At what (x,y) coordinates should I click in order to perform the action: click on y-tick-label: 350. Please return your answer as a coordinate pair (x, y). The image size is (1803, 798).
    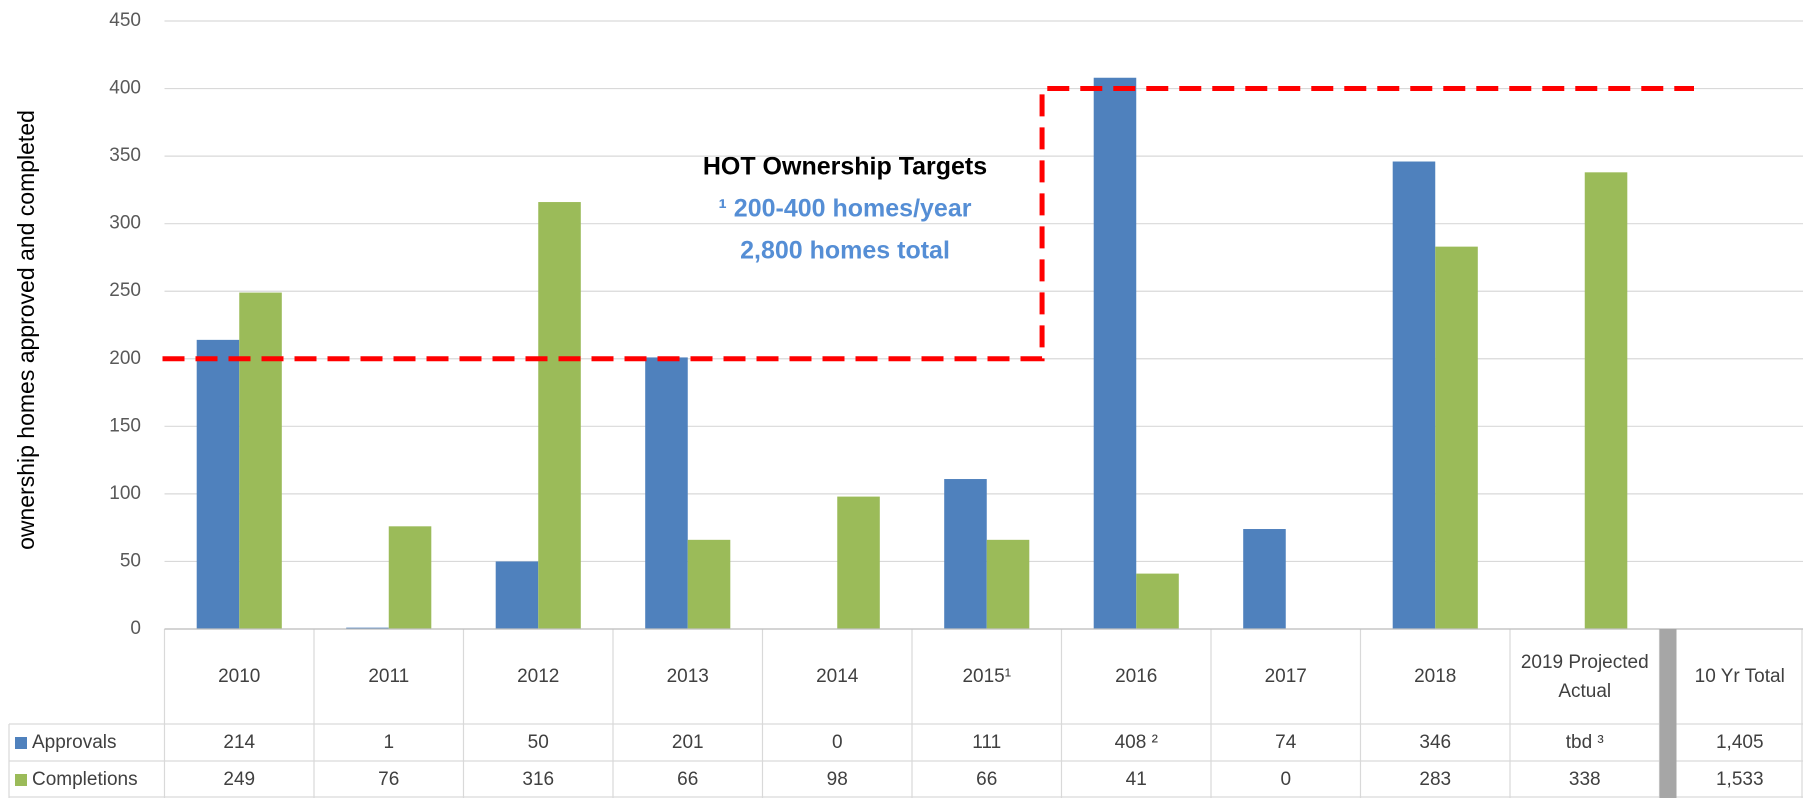
    Looking at the image, I should click on (125, 155).